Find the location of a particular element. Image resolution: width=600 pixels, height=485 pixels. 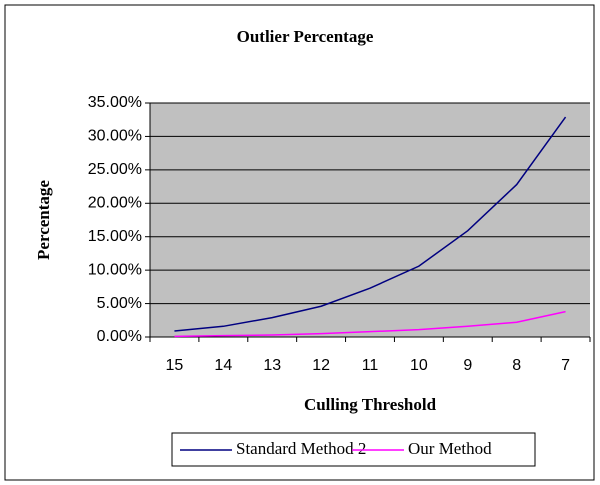

y-tick-label: 10.00% is located at coordinates (115, 269).